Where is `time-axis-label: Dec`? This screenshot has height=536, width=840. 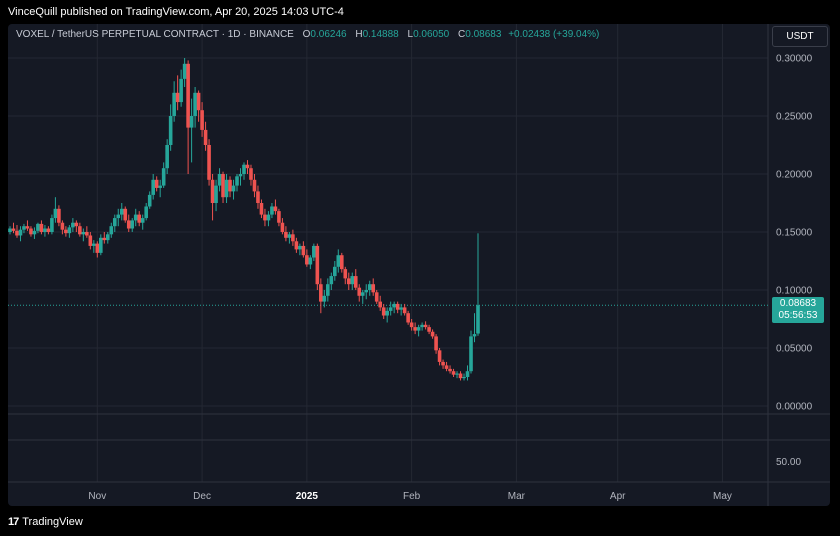 time-axis-label: Dec is located at coordinates (202, 496).